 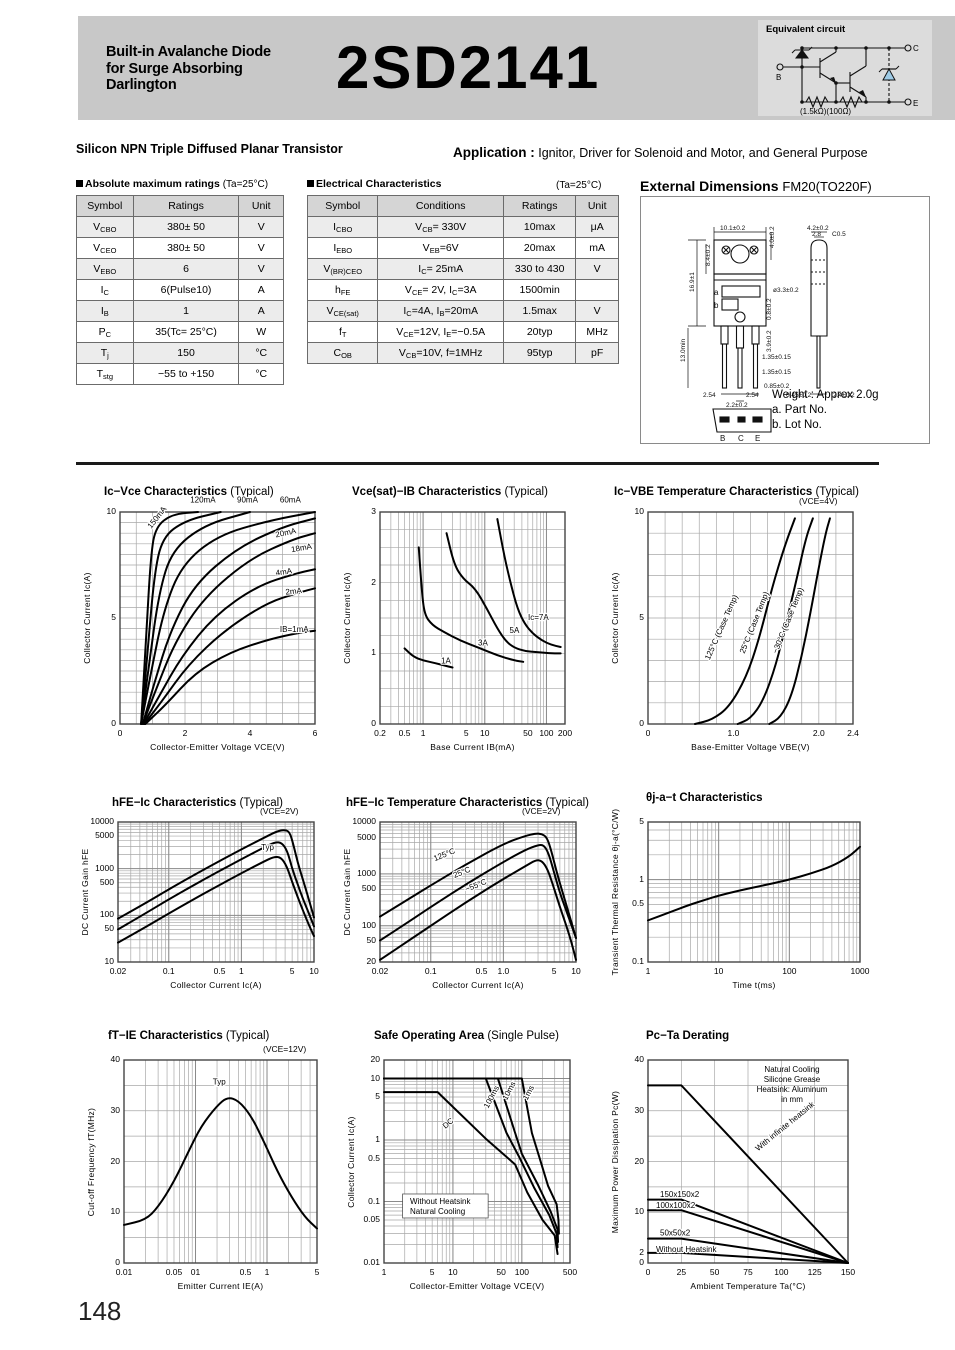 I want to click on part-number: 2SD2141, so click(x=468, y=67).